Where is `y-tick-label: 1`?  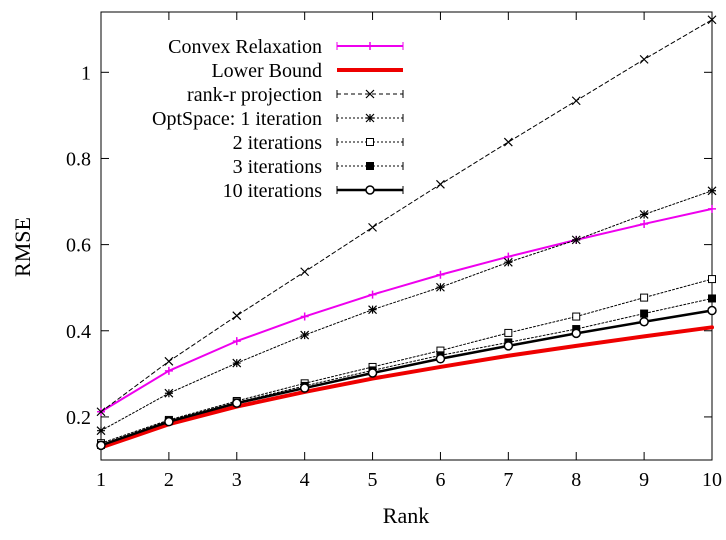 y-tick-label: 1 is located at coordinates (86, 73).